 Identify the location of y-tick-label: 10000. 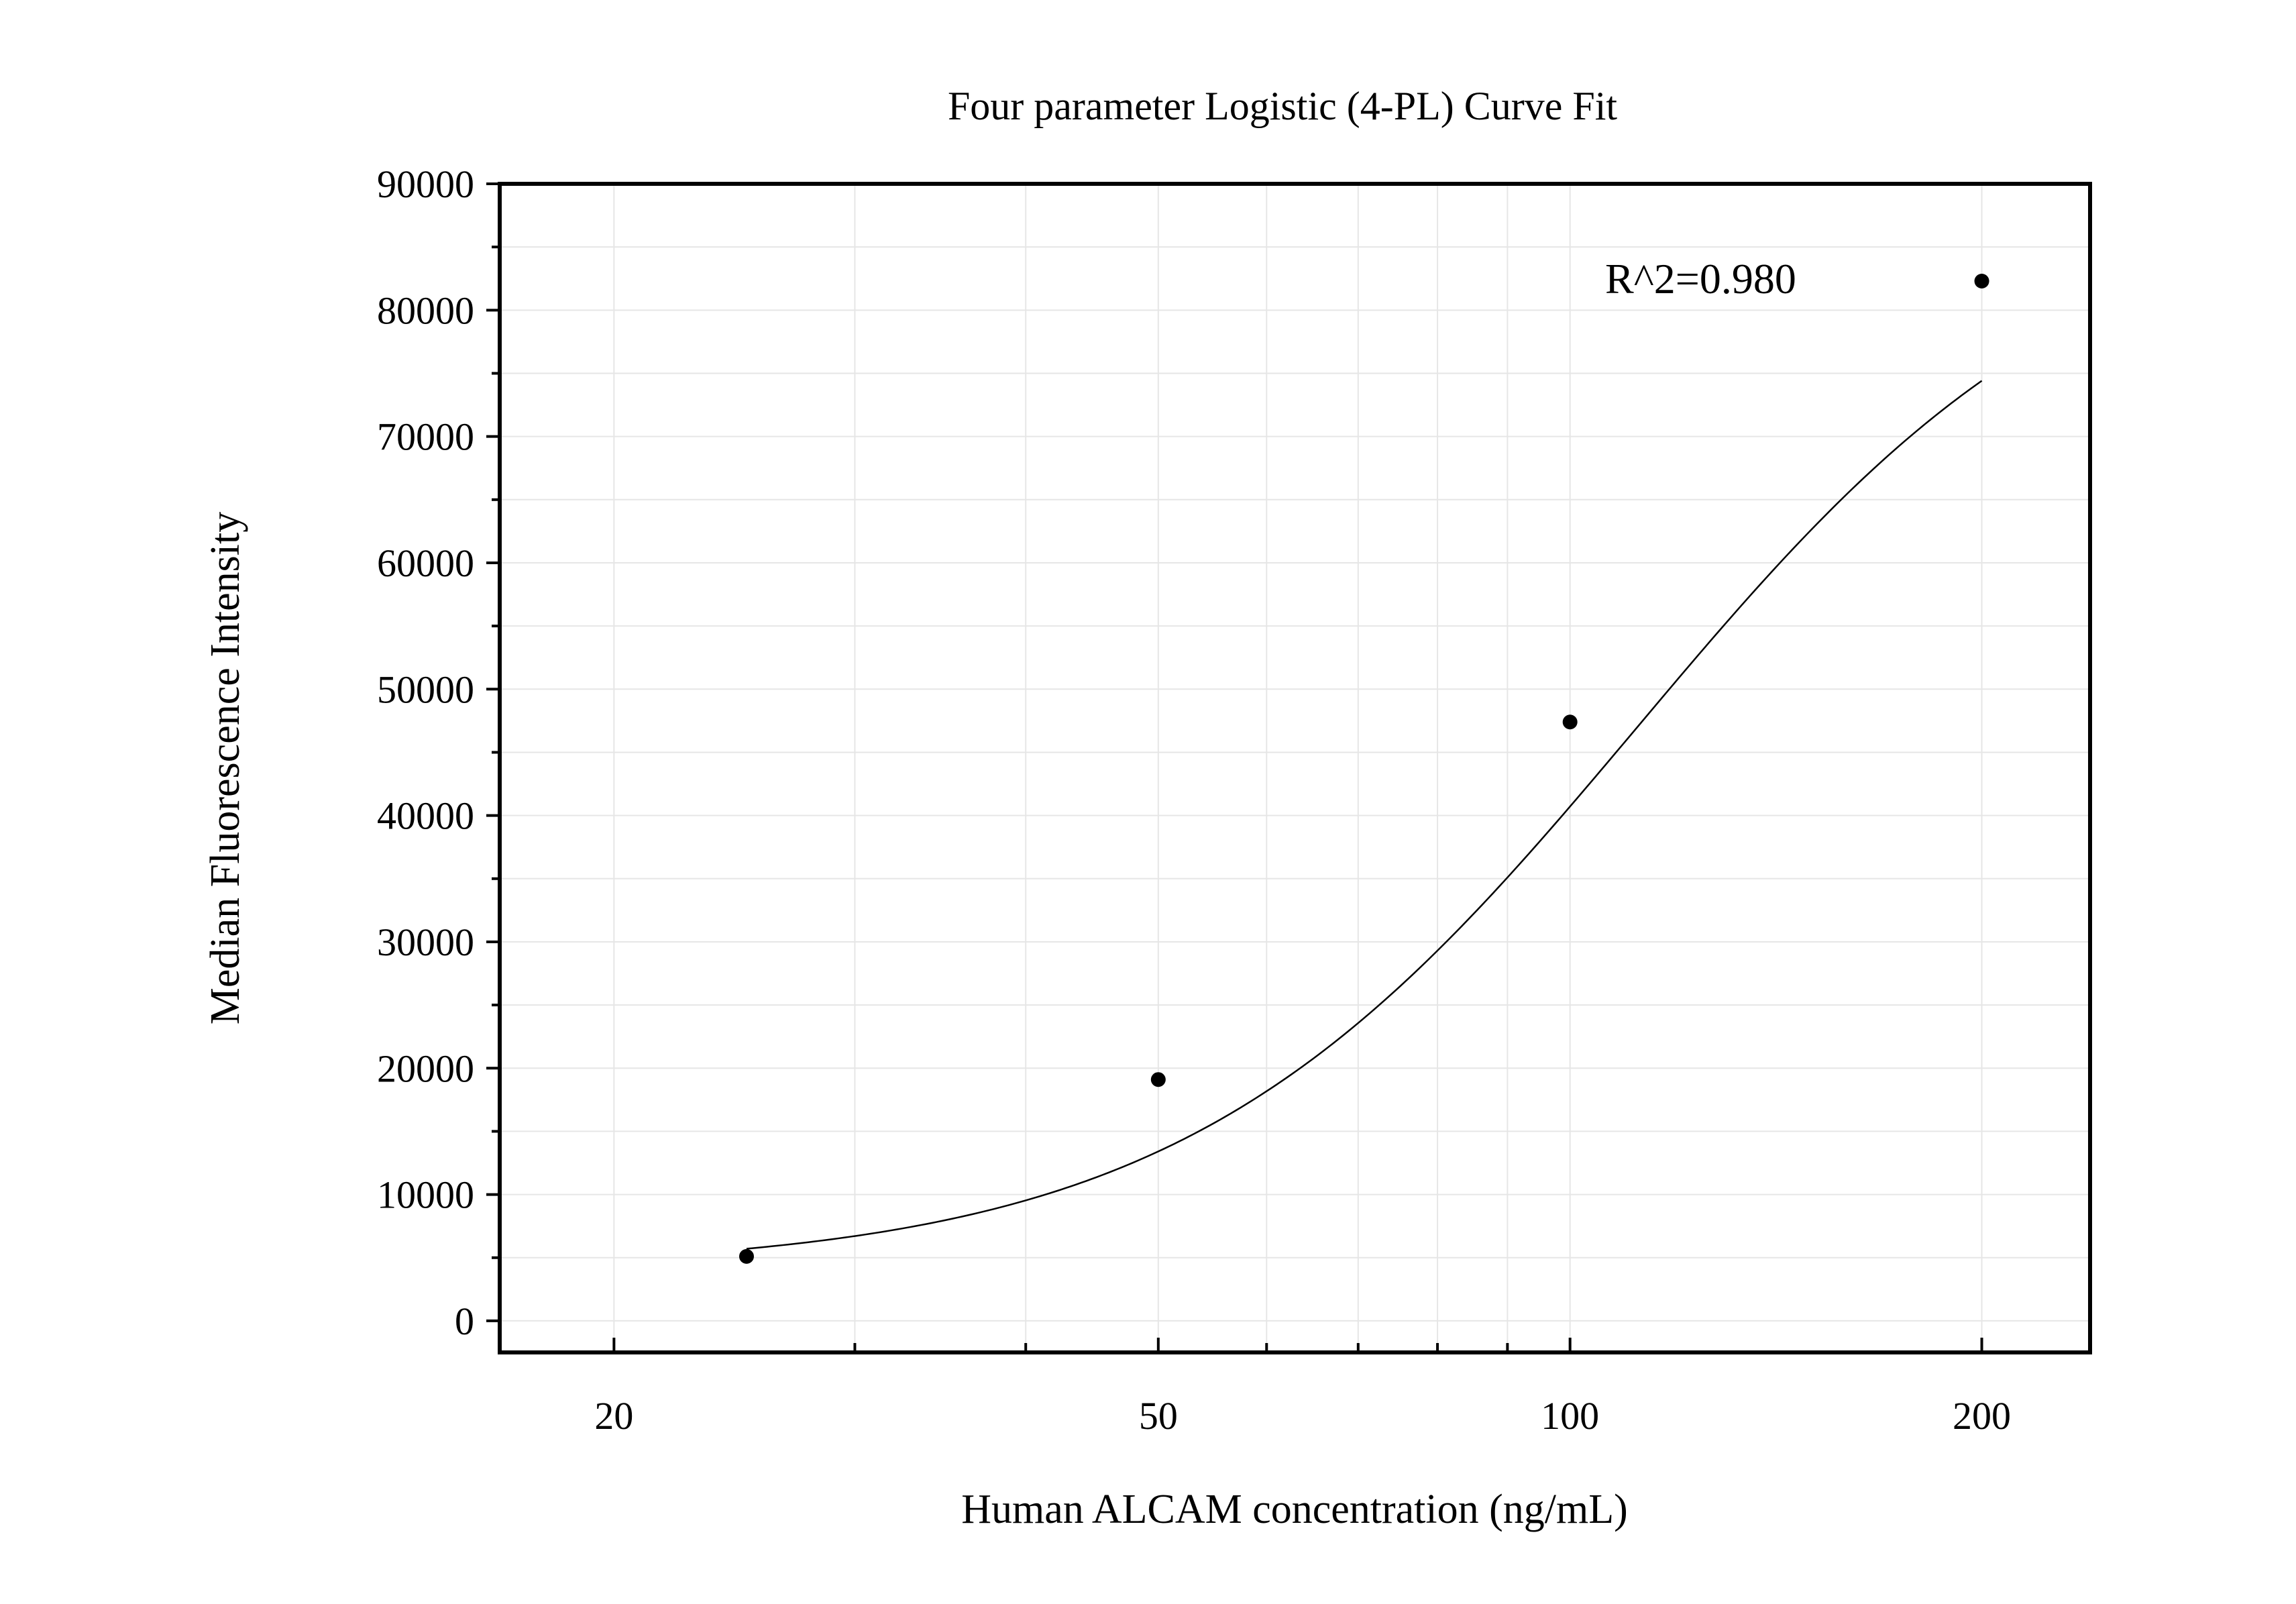
(426, 1195).